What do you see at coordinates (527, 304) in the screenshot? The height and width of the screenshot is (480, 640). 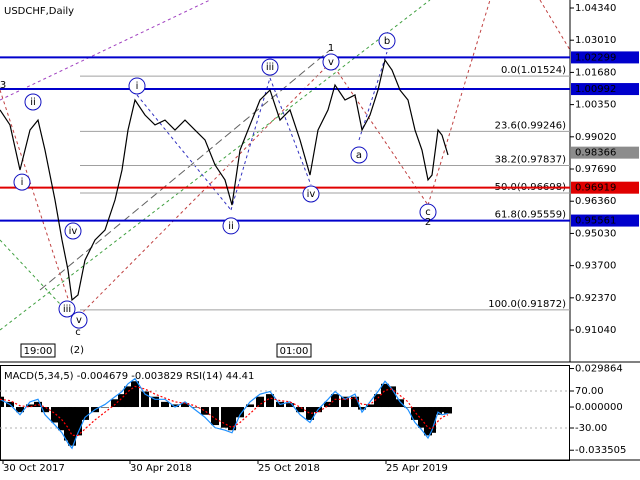 I see `fib-label: 100.0(0.91872)` at bounding box center [527, 304].